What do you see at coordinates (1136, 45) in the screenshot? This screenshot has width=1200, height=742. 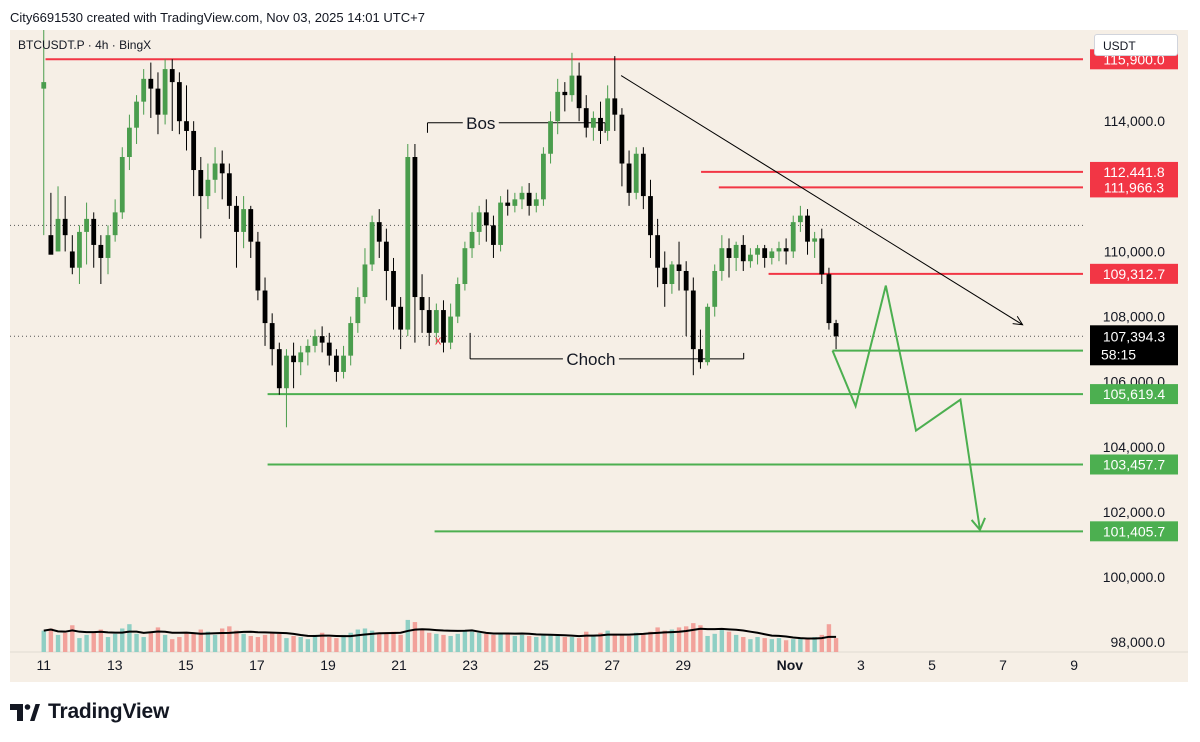 I see `currency-selector: USDT` at bounding box center [1136, 45].